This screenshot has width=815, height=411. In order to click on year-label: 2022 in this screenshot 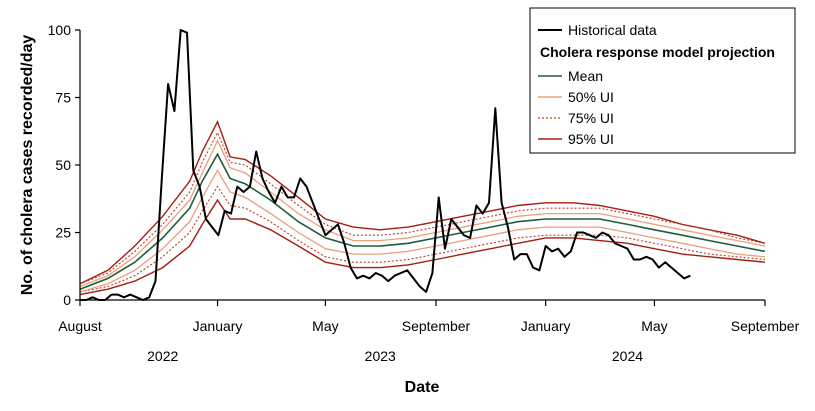, I will do `click(162, 356)`.